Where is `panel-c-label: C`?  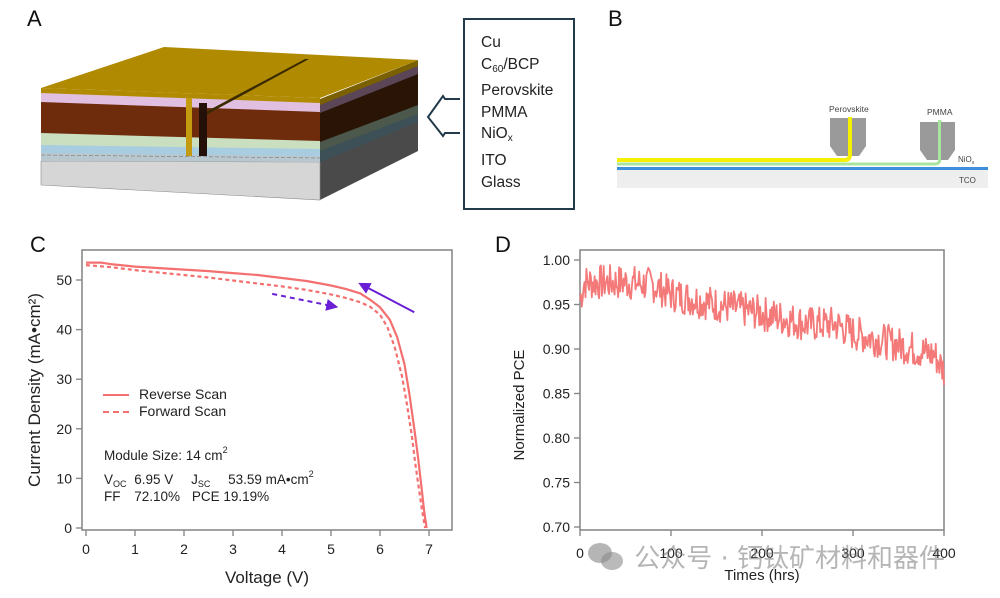
panel-c-label: C is located at coordinates (38, 244).